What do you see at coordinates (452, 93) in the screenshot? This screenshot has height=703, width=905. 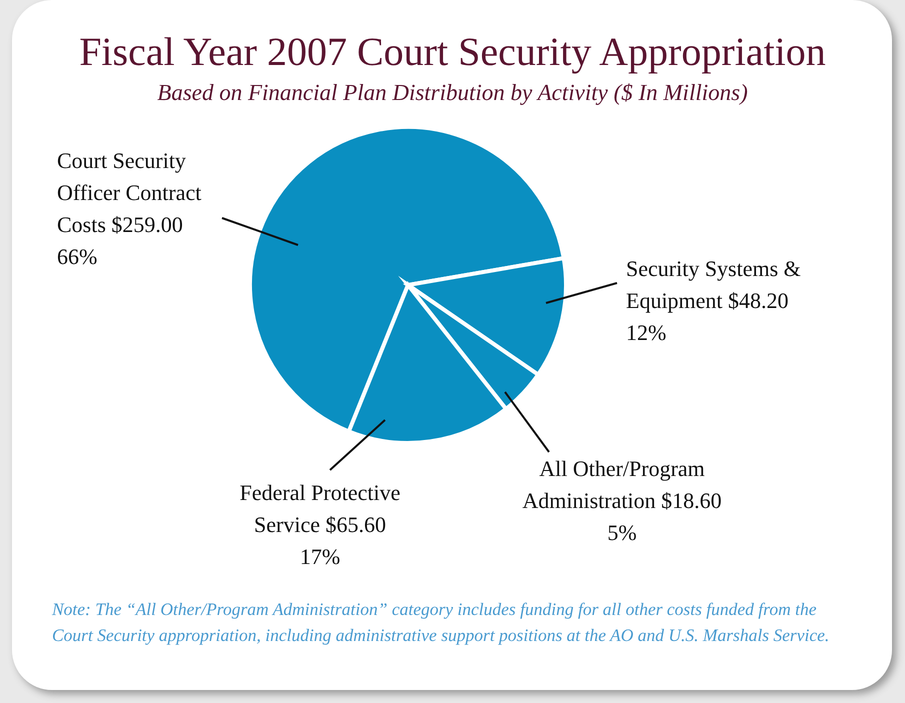 I see `chart-subtitle: Based on Financial Plan Distribution by Activity ($ In Millions)` at bounding box center [452, 93].